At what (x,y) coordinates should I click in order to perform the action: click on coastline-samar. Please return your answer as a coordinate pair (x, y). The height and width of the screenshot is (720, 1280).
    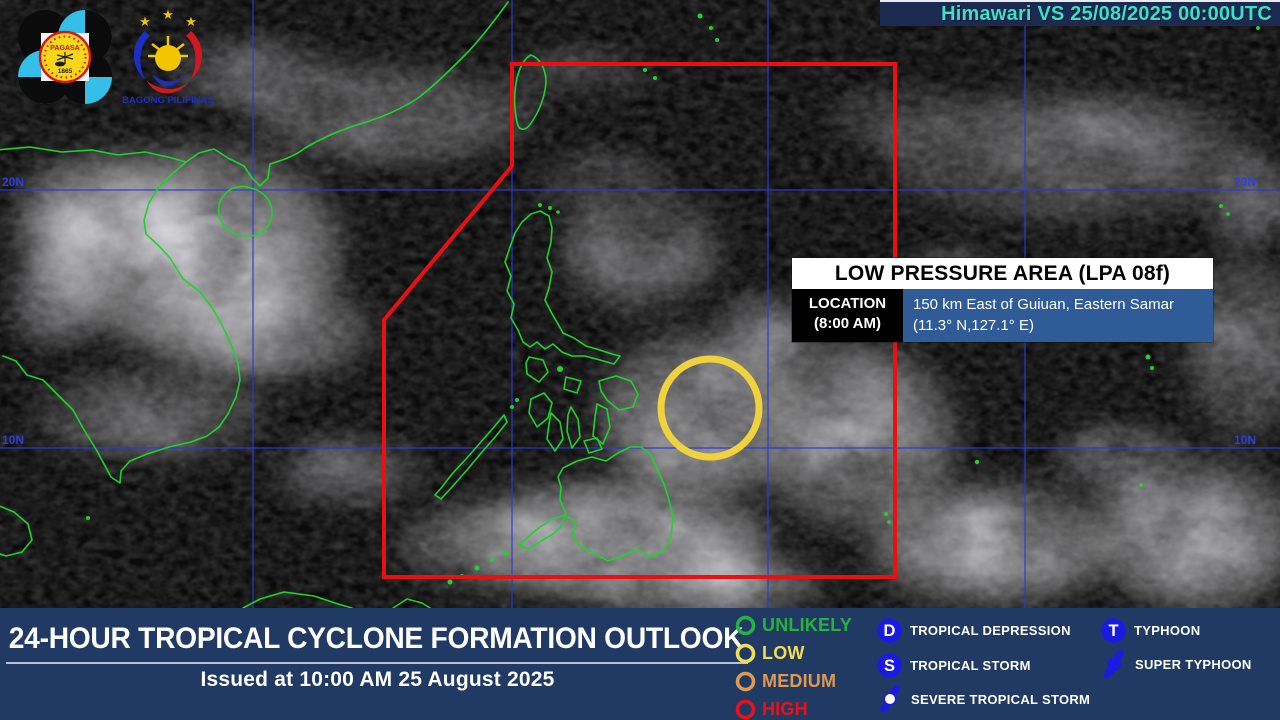
    Looking at the image, I should click on (618, 393).